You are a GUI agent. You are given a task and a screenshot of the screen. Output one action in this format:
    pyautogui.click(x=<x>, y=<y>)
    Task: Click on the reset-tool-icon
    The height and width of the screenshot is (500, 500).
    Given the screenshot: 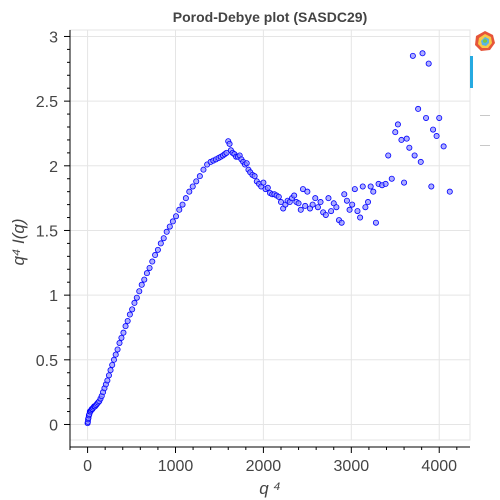 What is the action you would take?
    pyautogui.click(x=485, y=146)
    